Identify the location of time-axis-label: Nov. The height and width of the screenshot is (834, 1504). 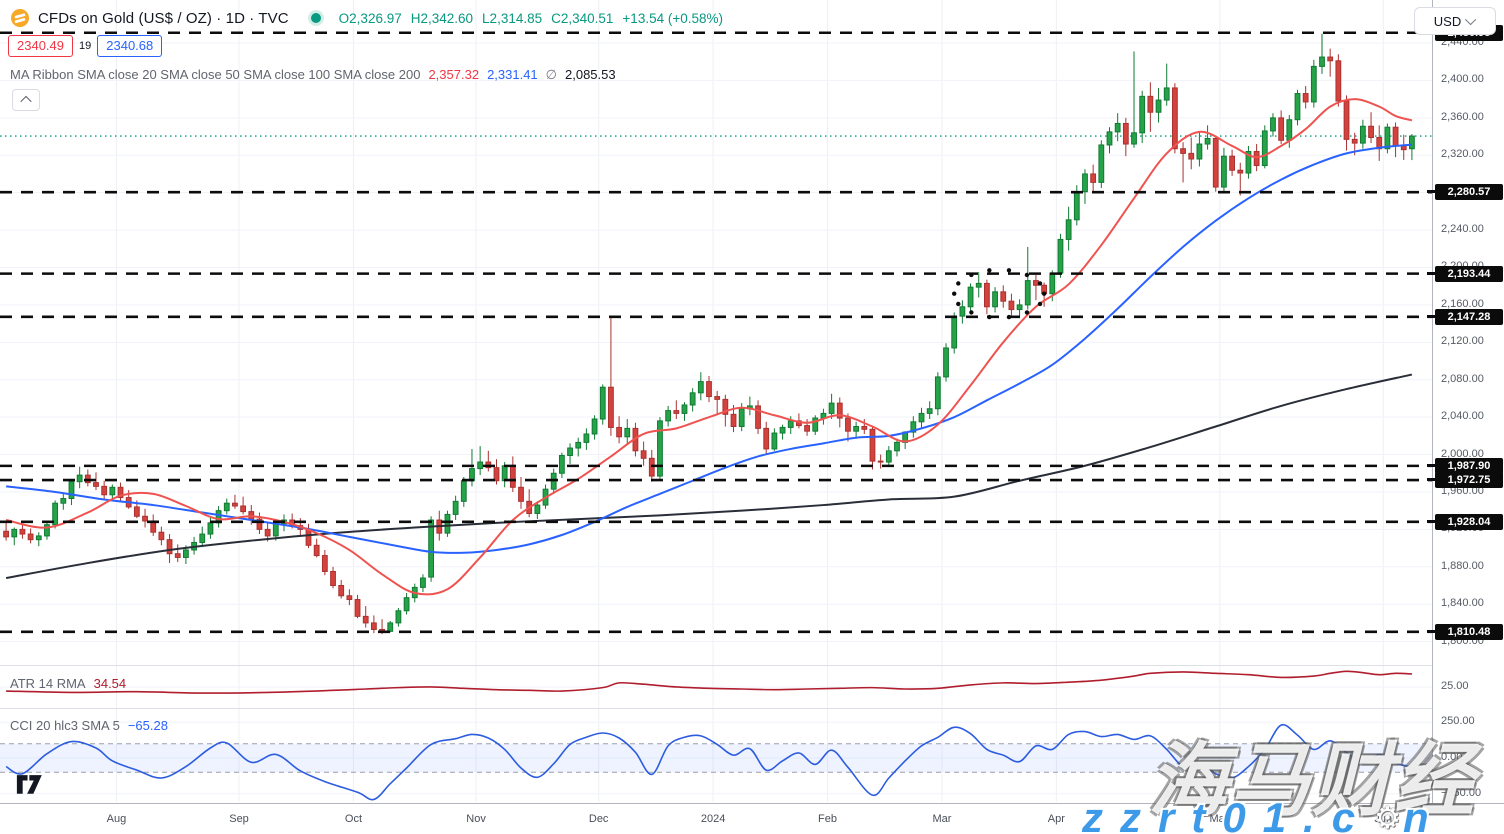
(476, 819).